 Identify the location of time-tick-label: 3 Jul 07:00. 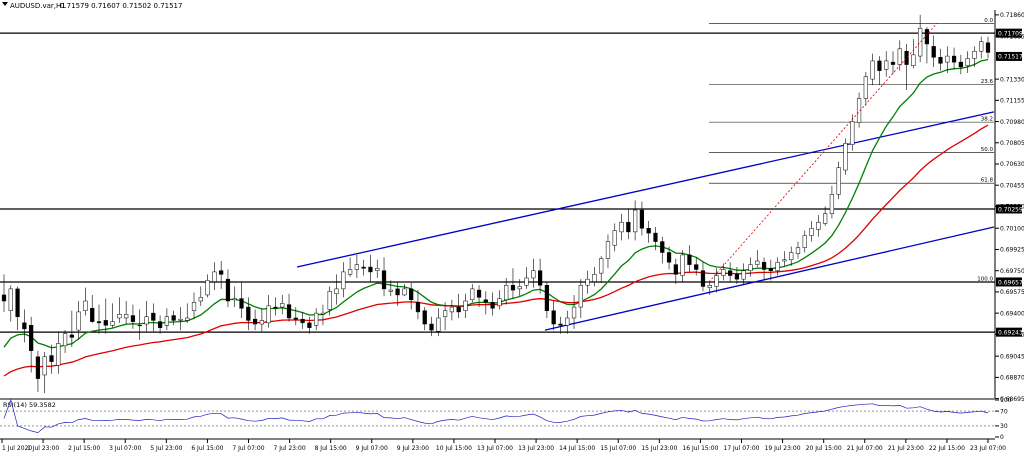
(125, 448).